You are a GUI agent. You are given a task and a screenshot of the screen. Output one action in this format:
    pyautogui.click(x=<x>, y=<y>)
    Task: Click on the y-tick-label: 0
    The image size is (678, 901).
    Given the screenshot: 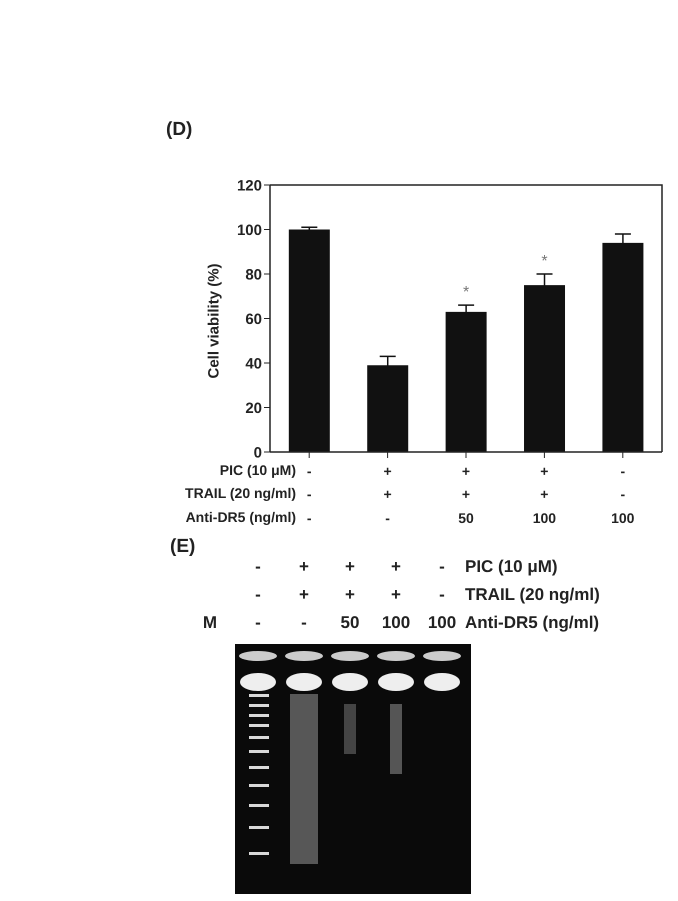 What is the action you would take?
    pyautogui.click(x=258, y=453)
    